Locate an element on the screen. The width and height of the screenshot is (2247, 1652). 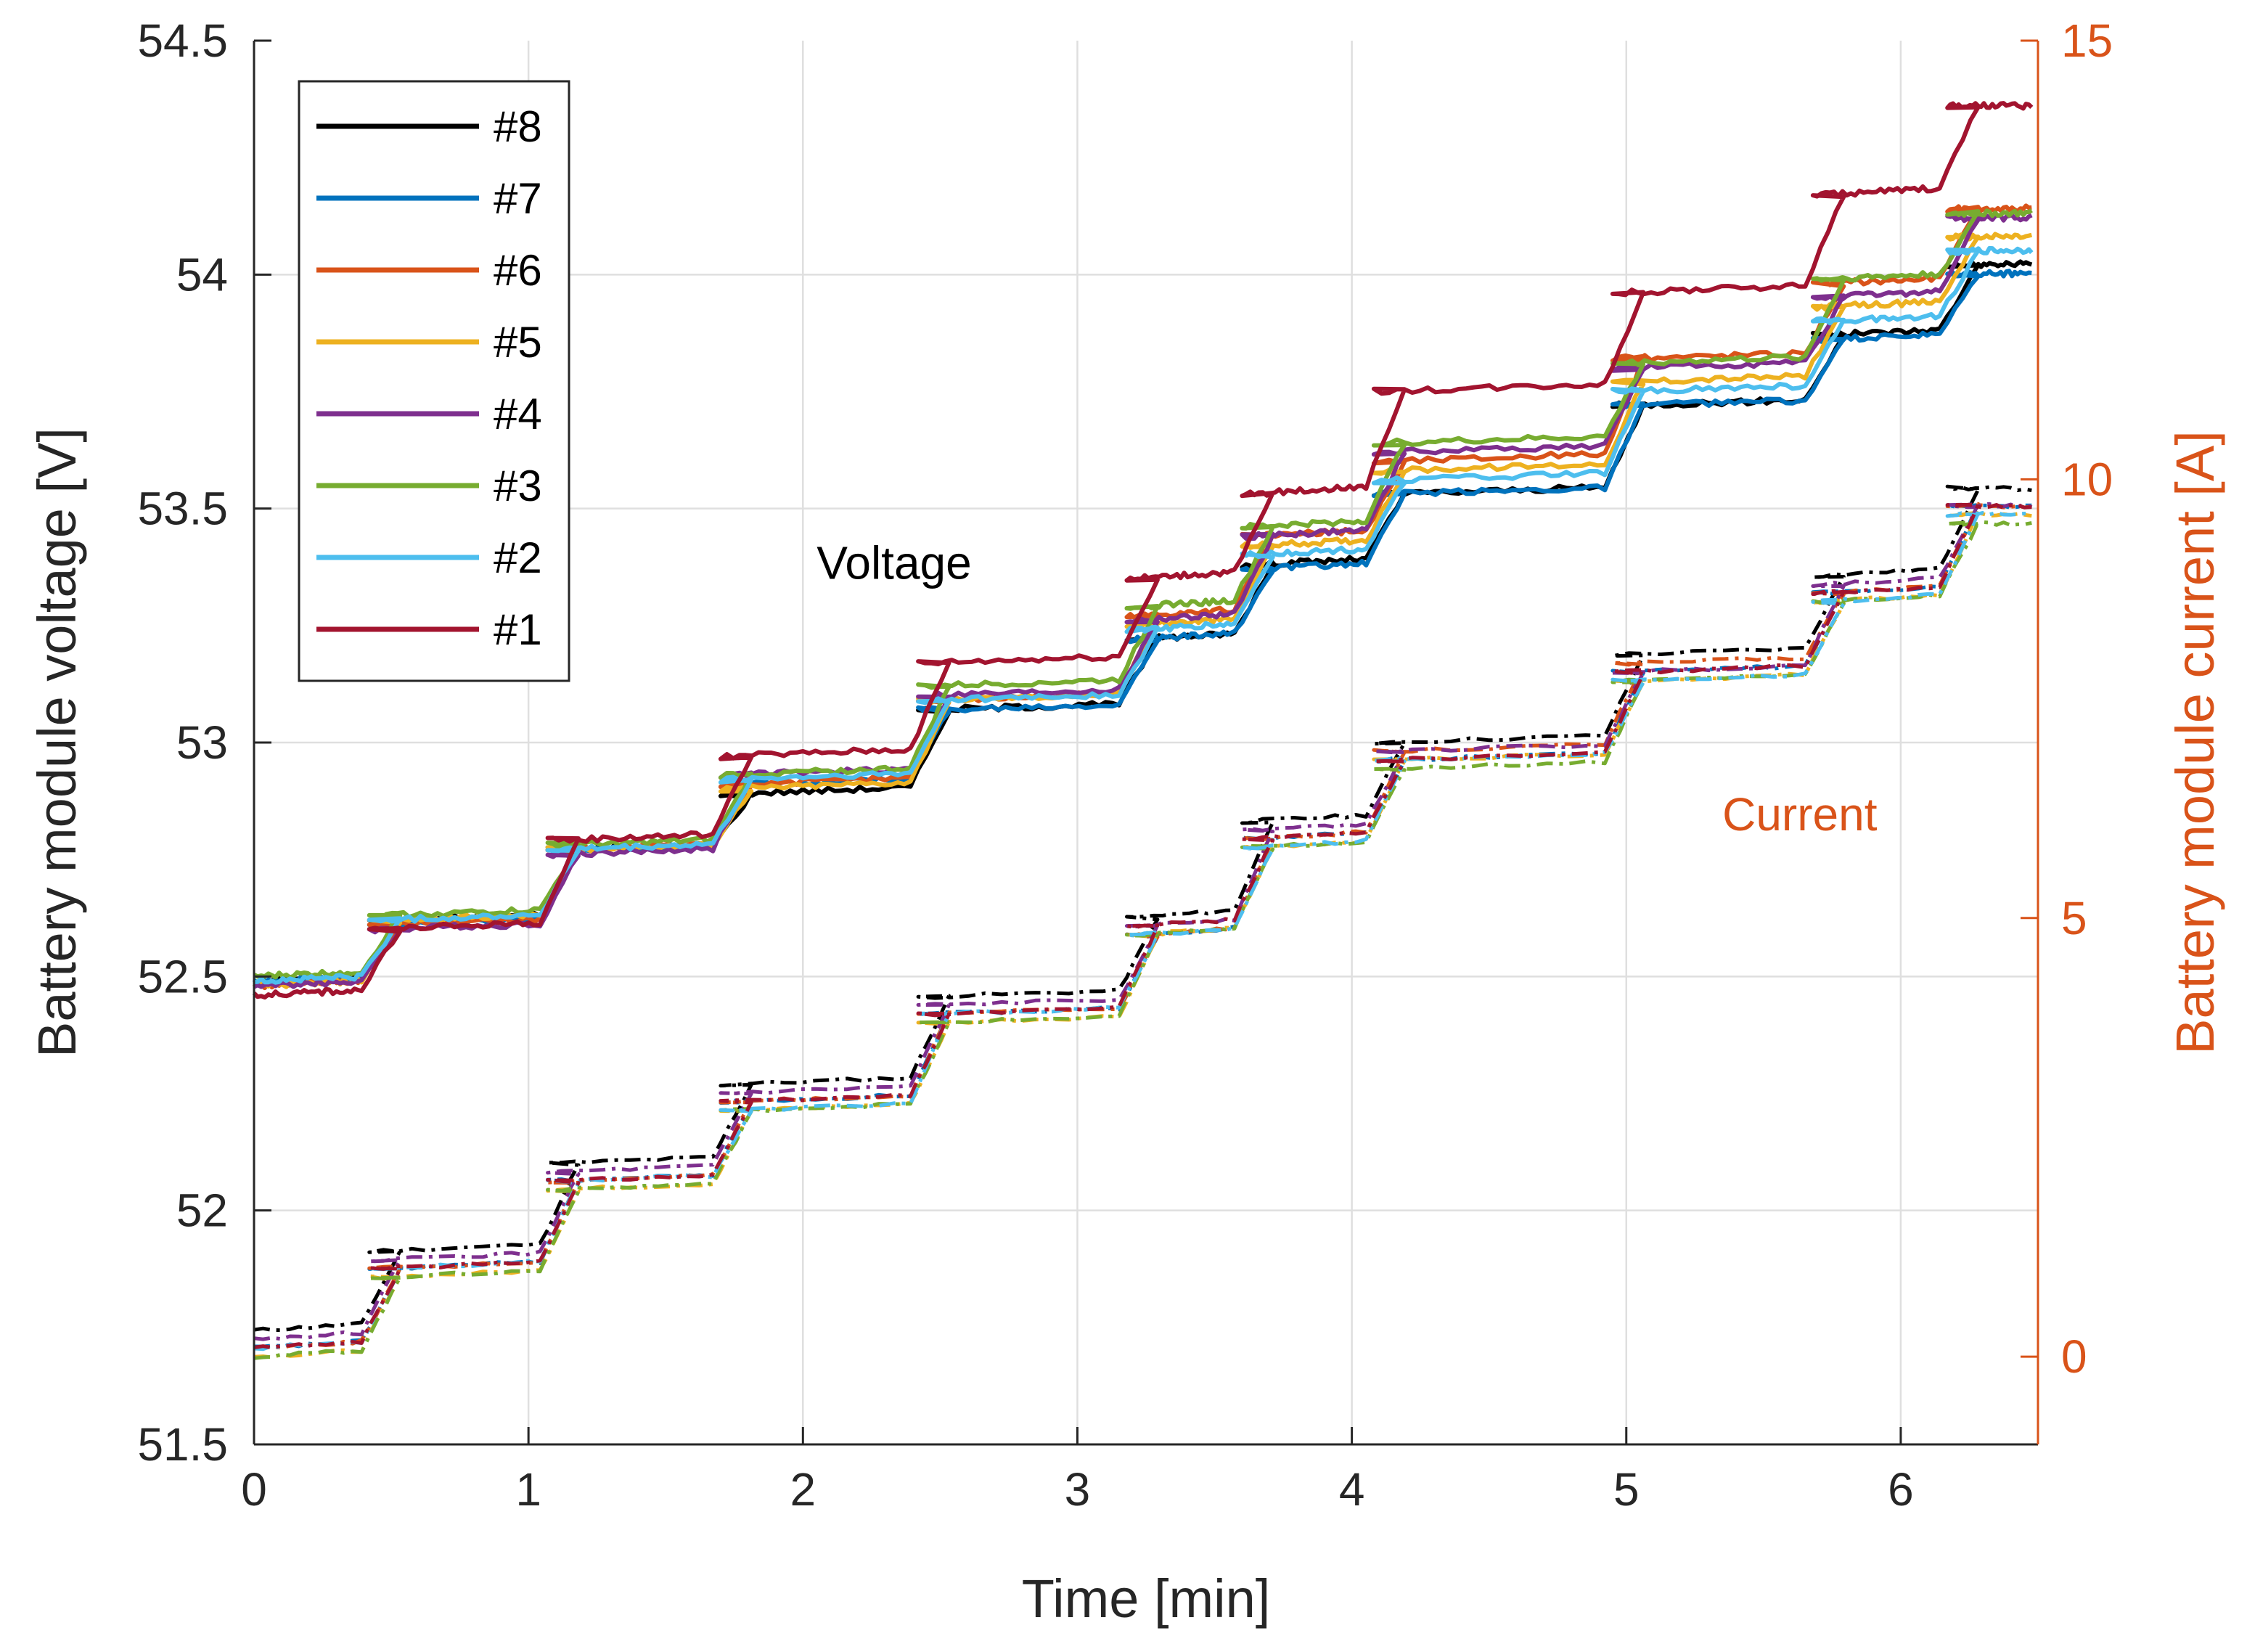
legend: #8 #7 #6 #5 #4 #3 #2 #1 is located at coordinates (434, 381).